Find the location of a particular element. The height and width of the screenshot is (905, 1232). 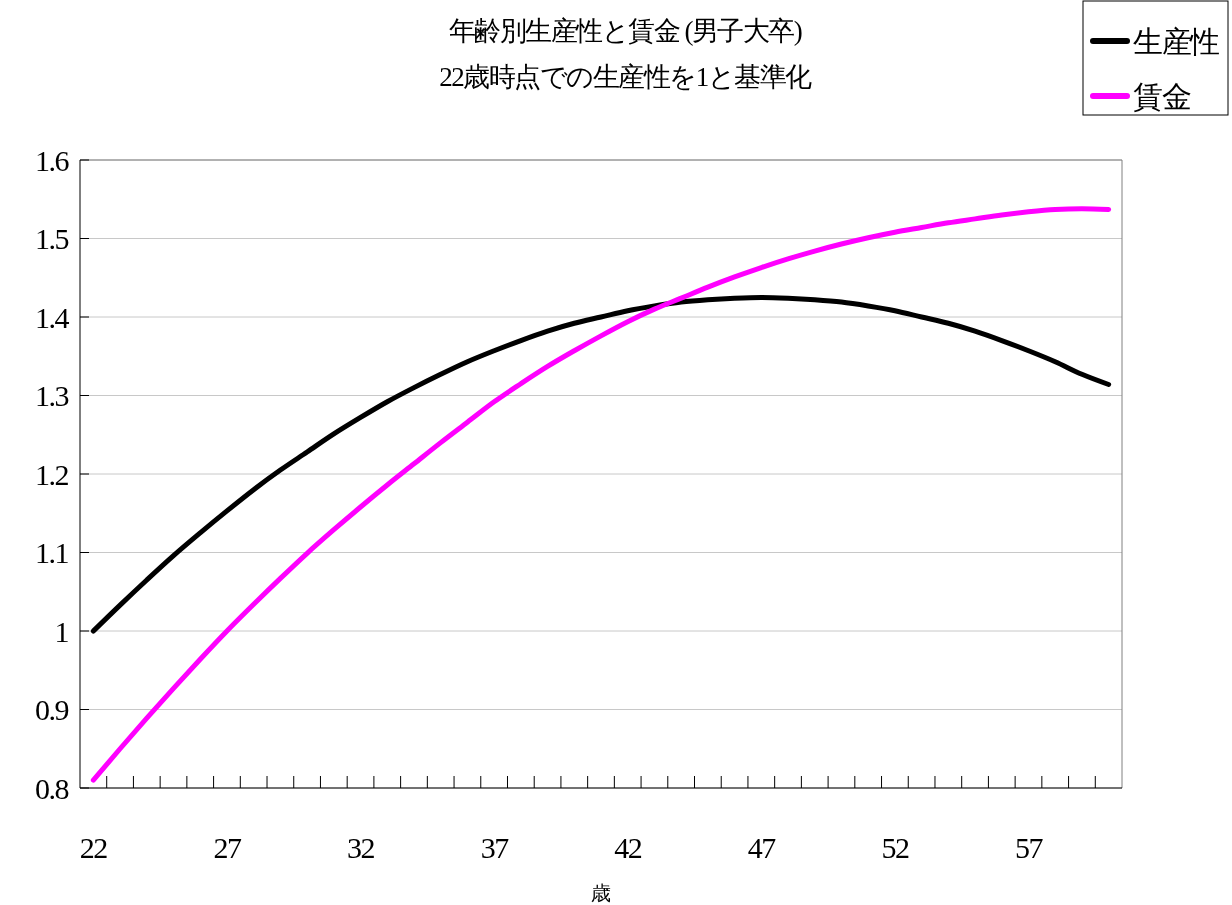

x-tick-label: 52 is located at coordinates (895, 847).